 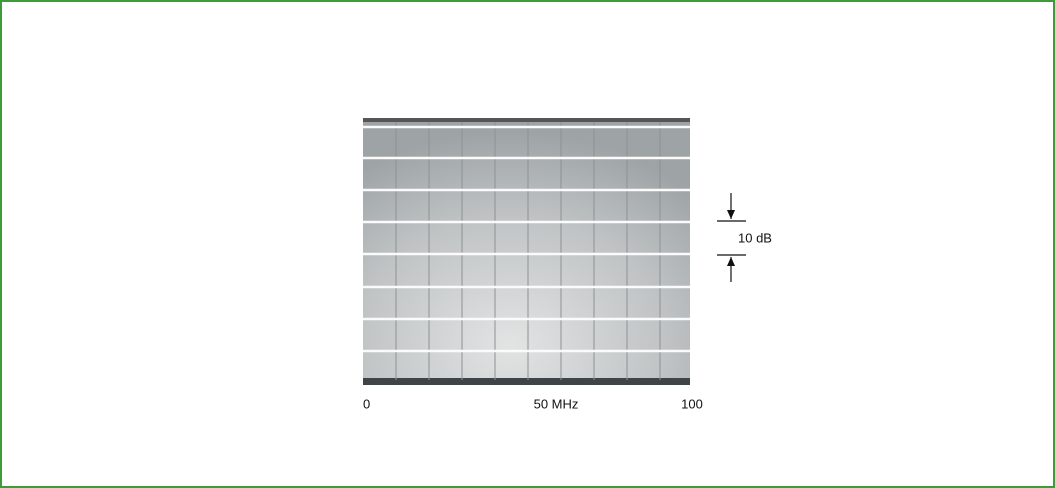 I want to click on h-grid, so click(x=526, y=239).